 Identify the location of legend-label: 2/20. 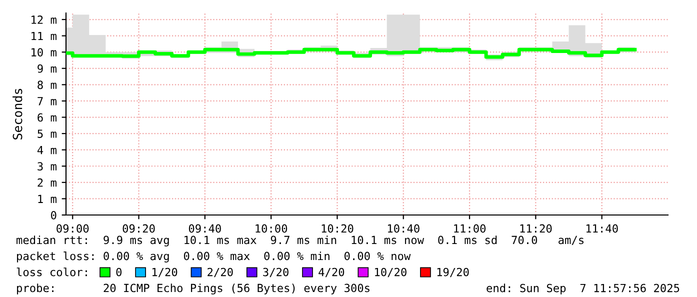
(220, 273).